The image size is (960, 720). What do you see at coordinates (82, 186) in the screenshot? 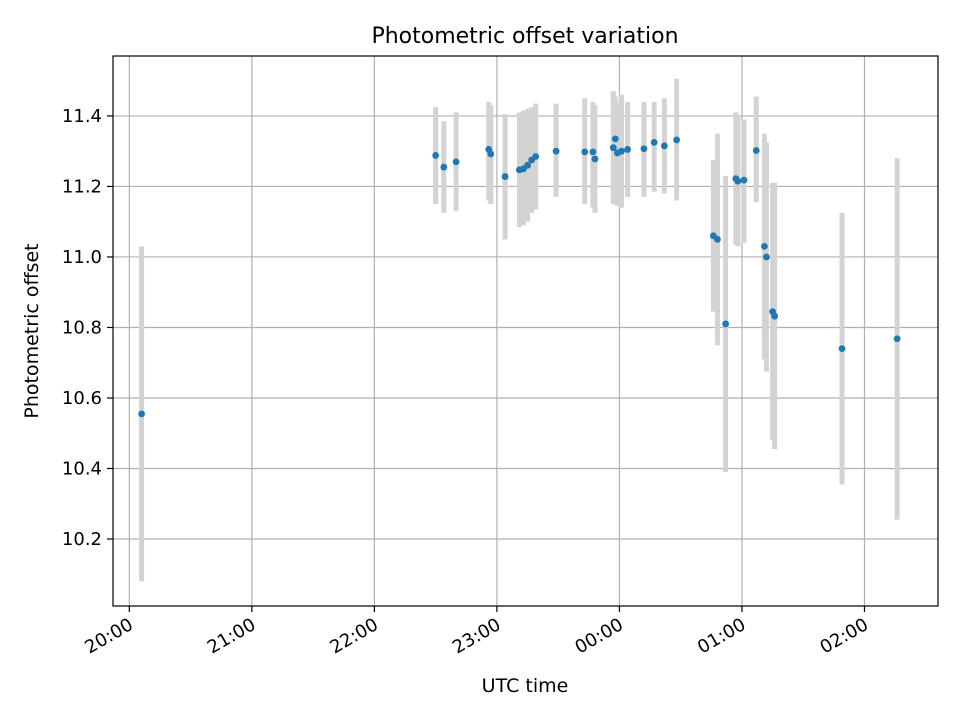
I see `y-tick-label: 11.2` at bounding box center [82, 186].